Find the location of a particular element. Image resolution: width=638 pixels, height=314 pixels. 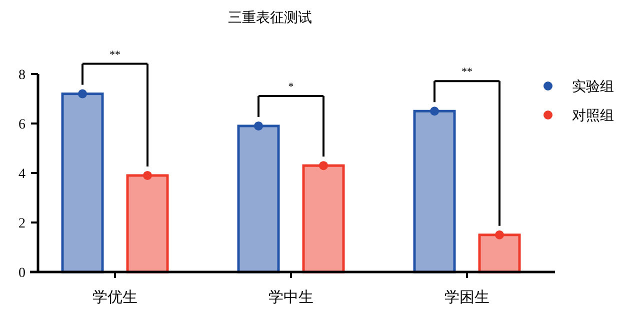

legend-label: 实验组 is located at coordinates (593, 87).